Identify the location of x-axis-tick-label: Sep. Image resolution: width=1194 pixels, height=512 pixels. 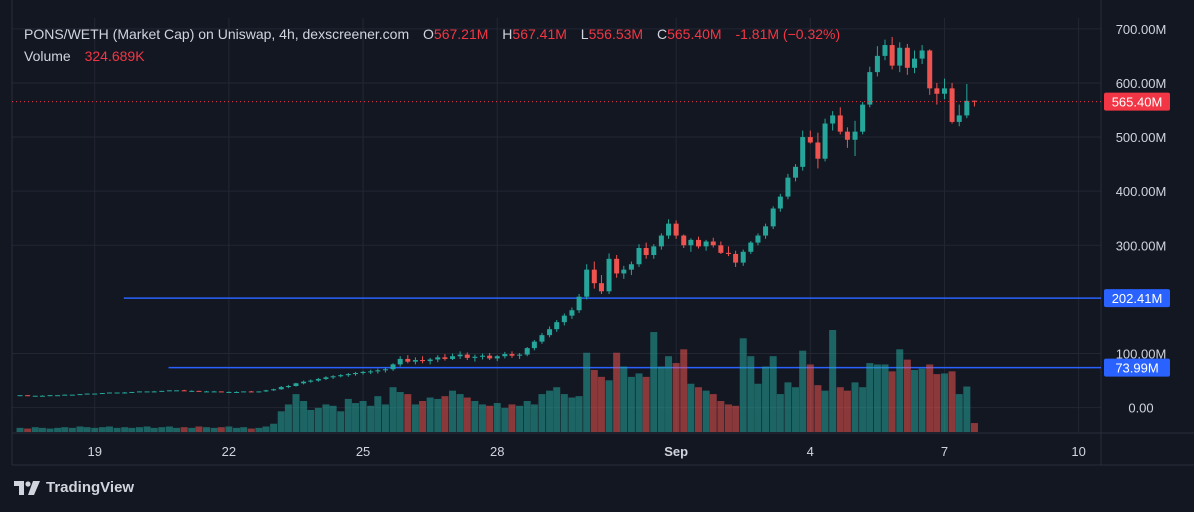
(676, 451).